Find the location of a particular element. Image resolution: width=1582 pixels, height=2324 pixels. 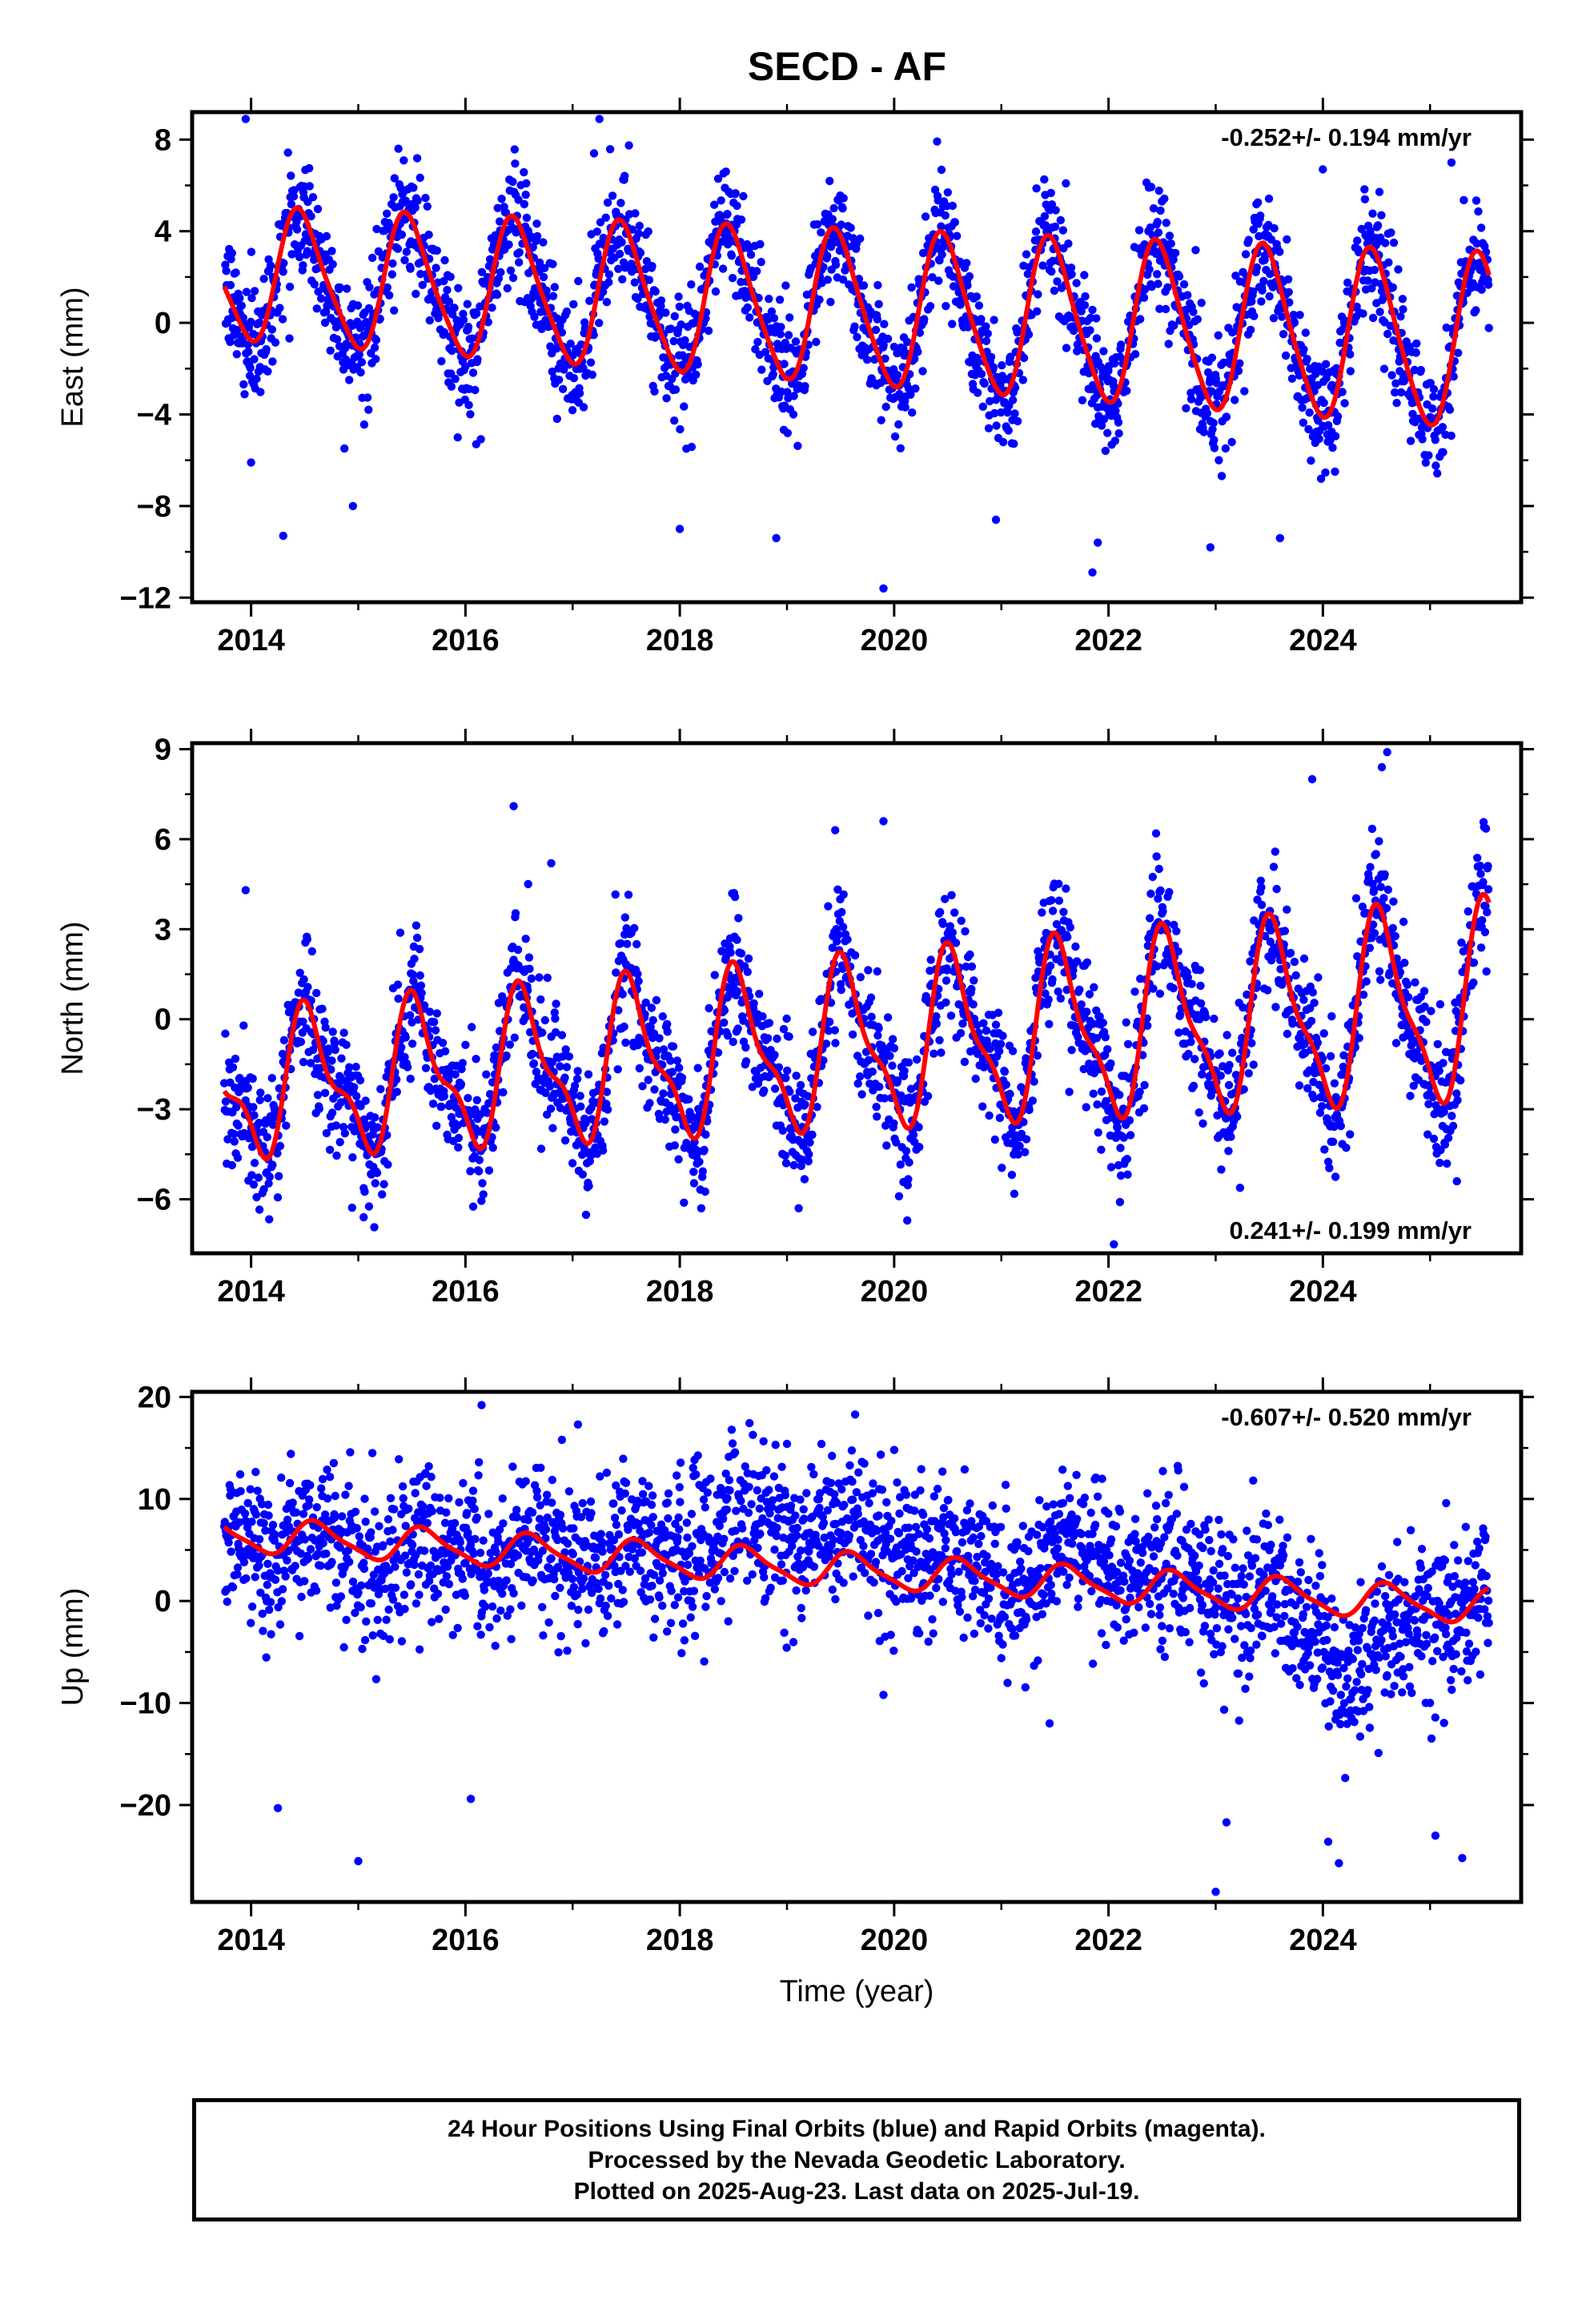

x-tick-label: 2024 is located at coordinates (1323, 640).